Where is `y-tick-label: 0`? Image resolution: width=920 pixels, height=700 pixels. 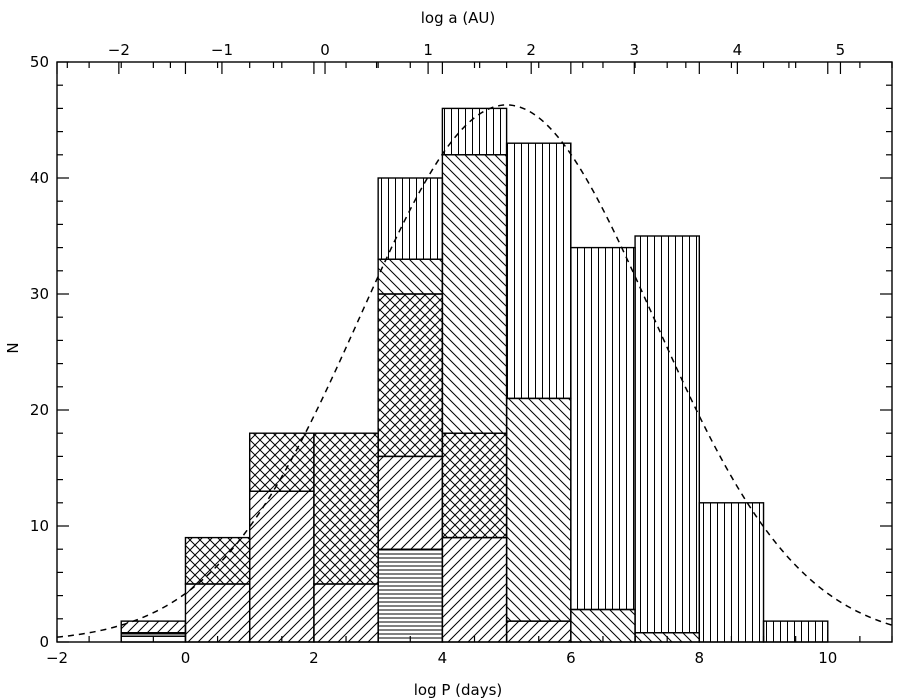 y-tick-label: 0 is located at coordinates (44, 642).